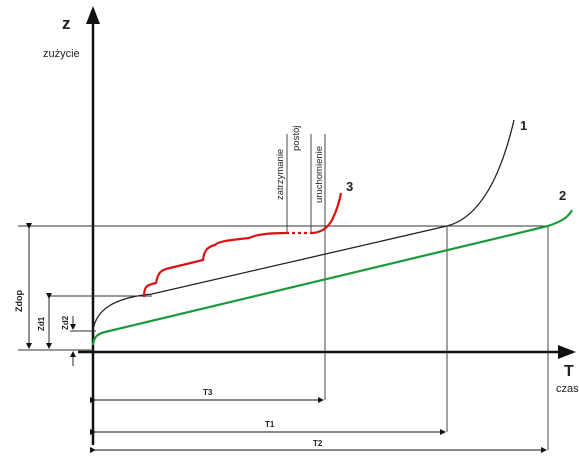 This screenshot has height=460, width=579. What do you see at coordinates (66, 23) in the screenshot?
I see `y-axis-symbol: z` at bounding box center [66, 23].